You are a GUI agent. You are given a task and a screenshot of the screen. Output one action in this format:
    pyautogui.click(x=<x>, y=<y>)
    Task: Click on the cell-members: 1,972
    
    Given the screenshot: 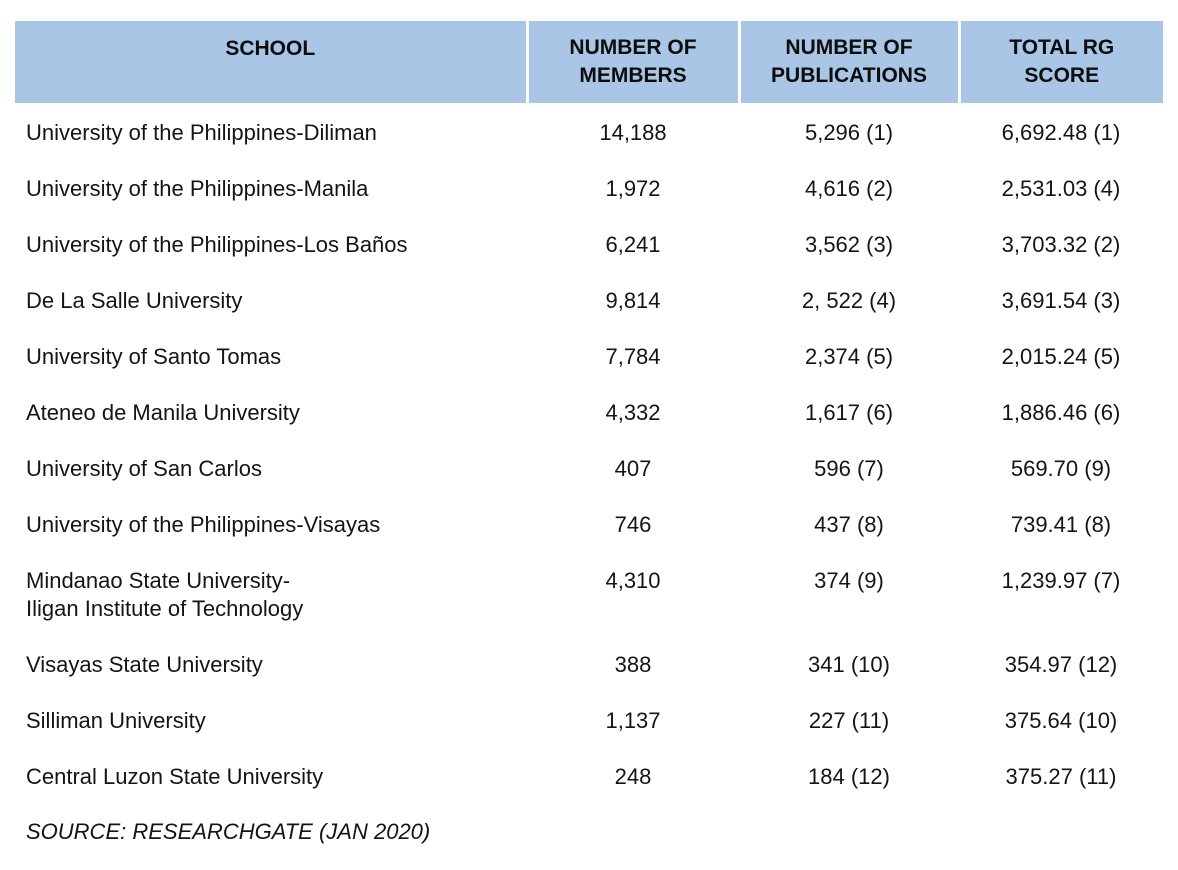 What is the action you would take?
    pyautogui.click(x=633, y=188)
    